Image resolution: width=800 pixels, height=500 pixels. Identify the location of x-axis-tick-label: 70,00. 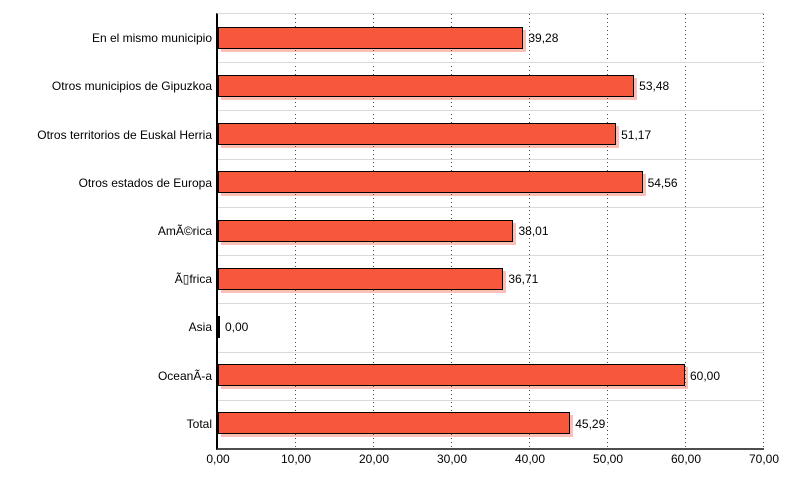
(764, 459).